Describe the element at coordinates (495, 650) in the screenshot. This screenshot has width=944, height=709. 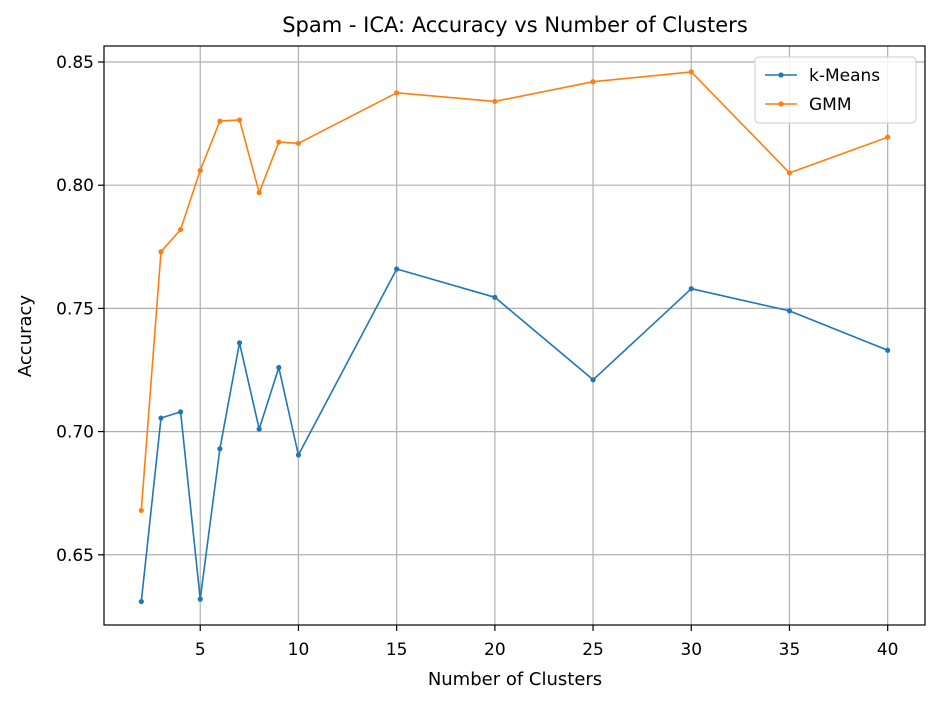
I see `x-tick-label: 20` at that location.